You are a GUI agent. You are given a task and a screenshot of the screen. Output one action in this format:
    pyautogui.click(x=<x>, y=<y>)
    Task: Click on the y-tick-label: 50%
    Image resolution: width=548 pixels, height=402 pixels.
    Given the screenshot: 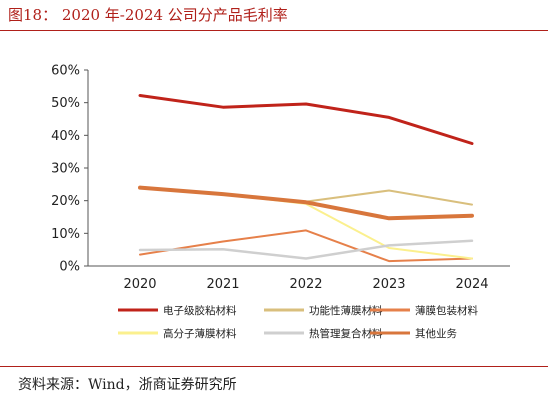 What is the action you would take?
    pyautogui.click(x=65, y=103)
    